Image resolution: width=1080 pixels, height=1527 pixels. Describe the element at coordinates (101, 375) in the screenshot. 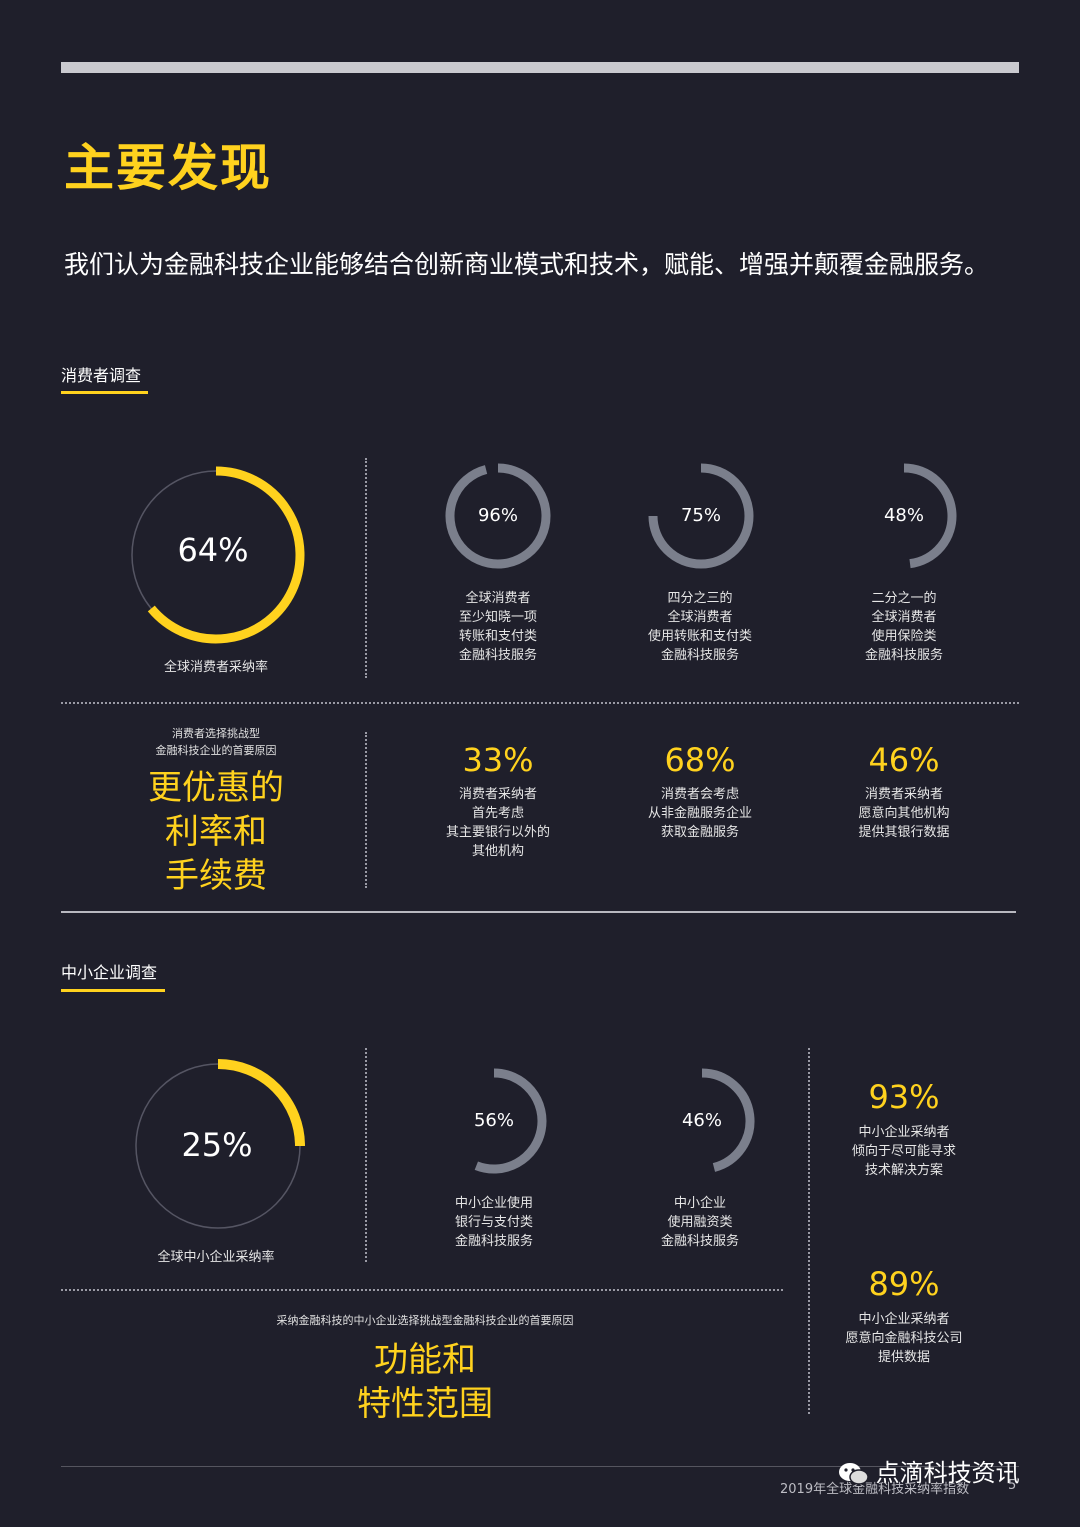

I see `consumer-section-label: 消费者调查` at that location.